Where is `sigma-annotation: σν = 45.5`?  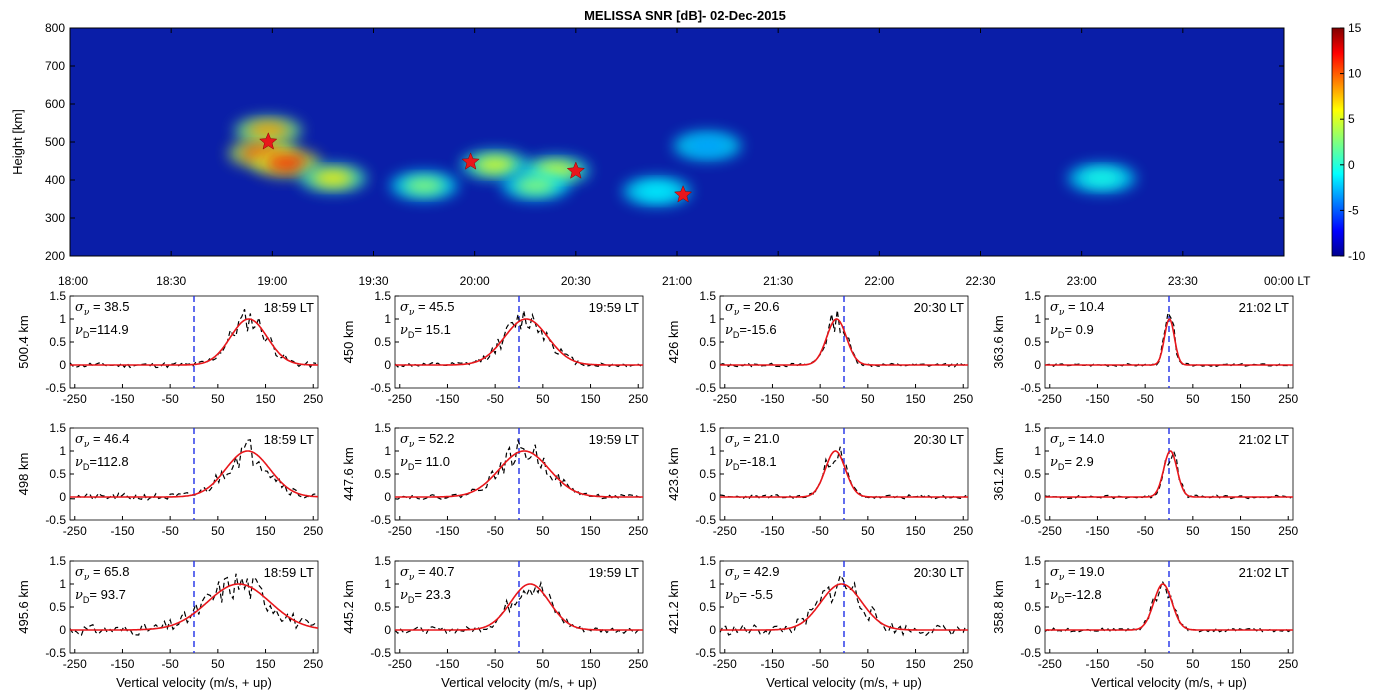 sigma-annotation: σν = 45.5 is located at coordinates (427, 308).